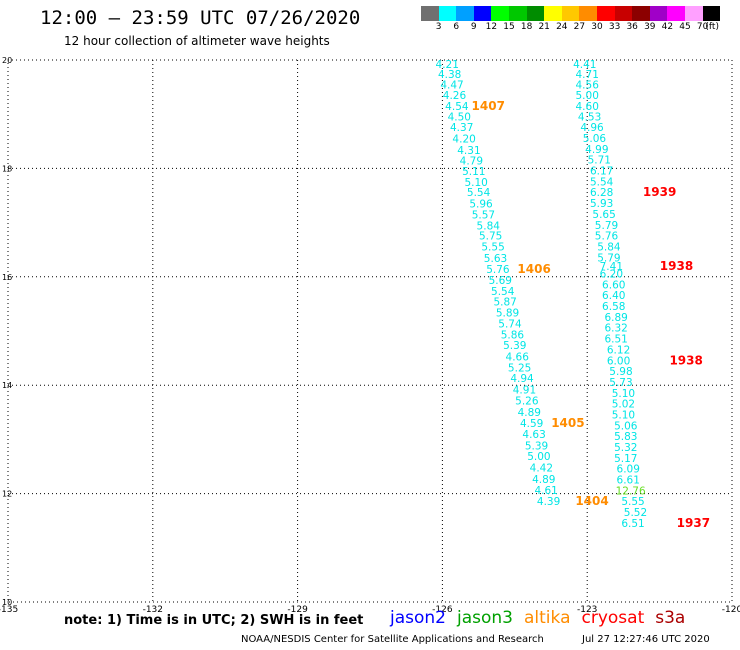 This screenshot has width=740, height=650. I want to click on wave-height-value: 6.09, so click(628, 470).